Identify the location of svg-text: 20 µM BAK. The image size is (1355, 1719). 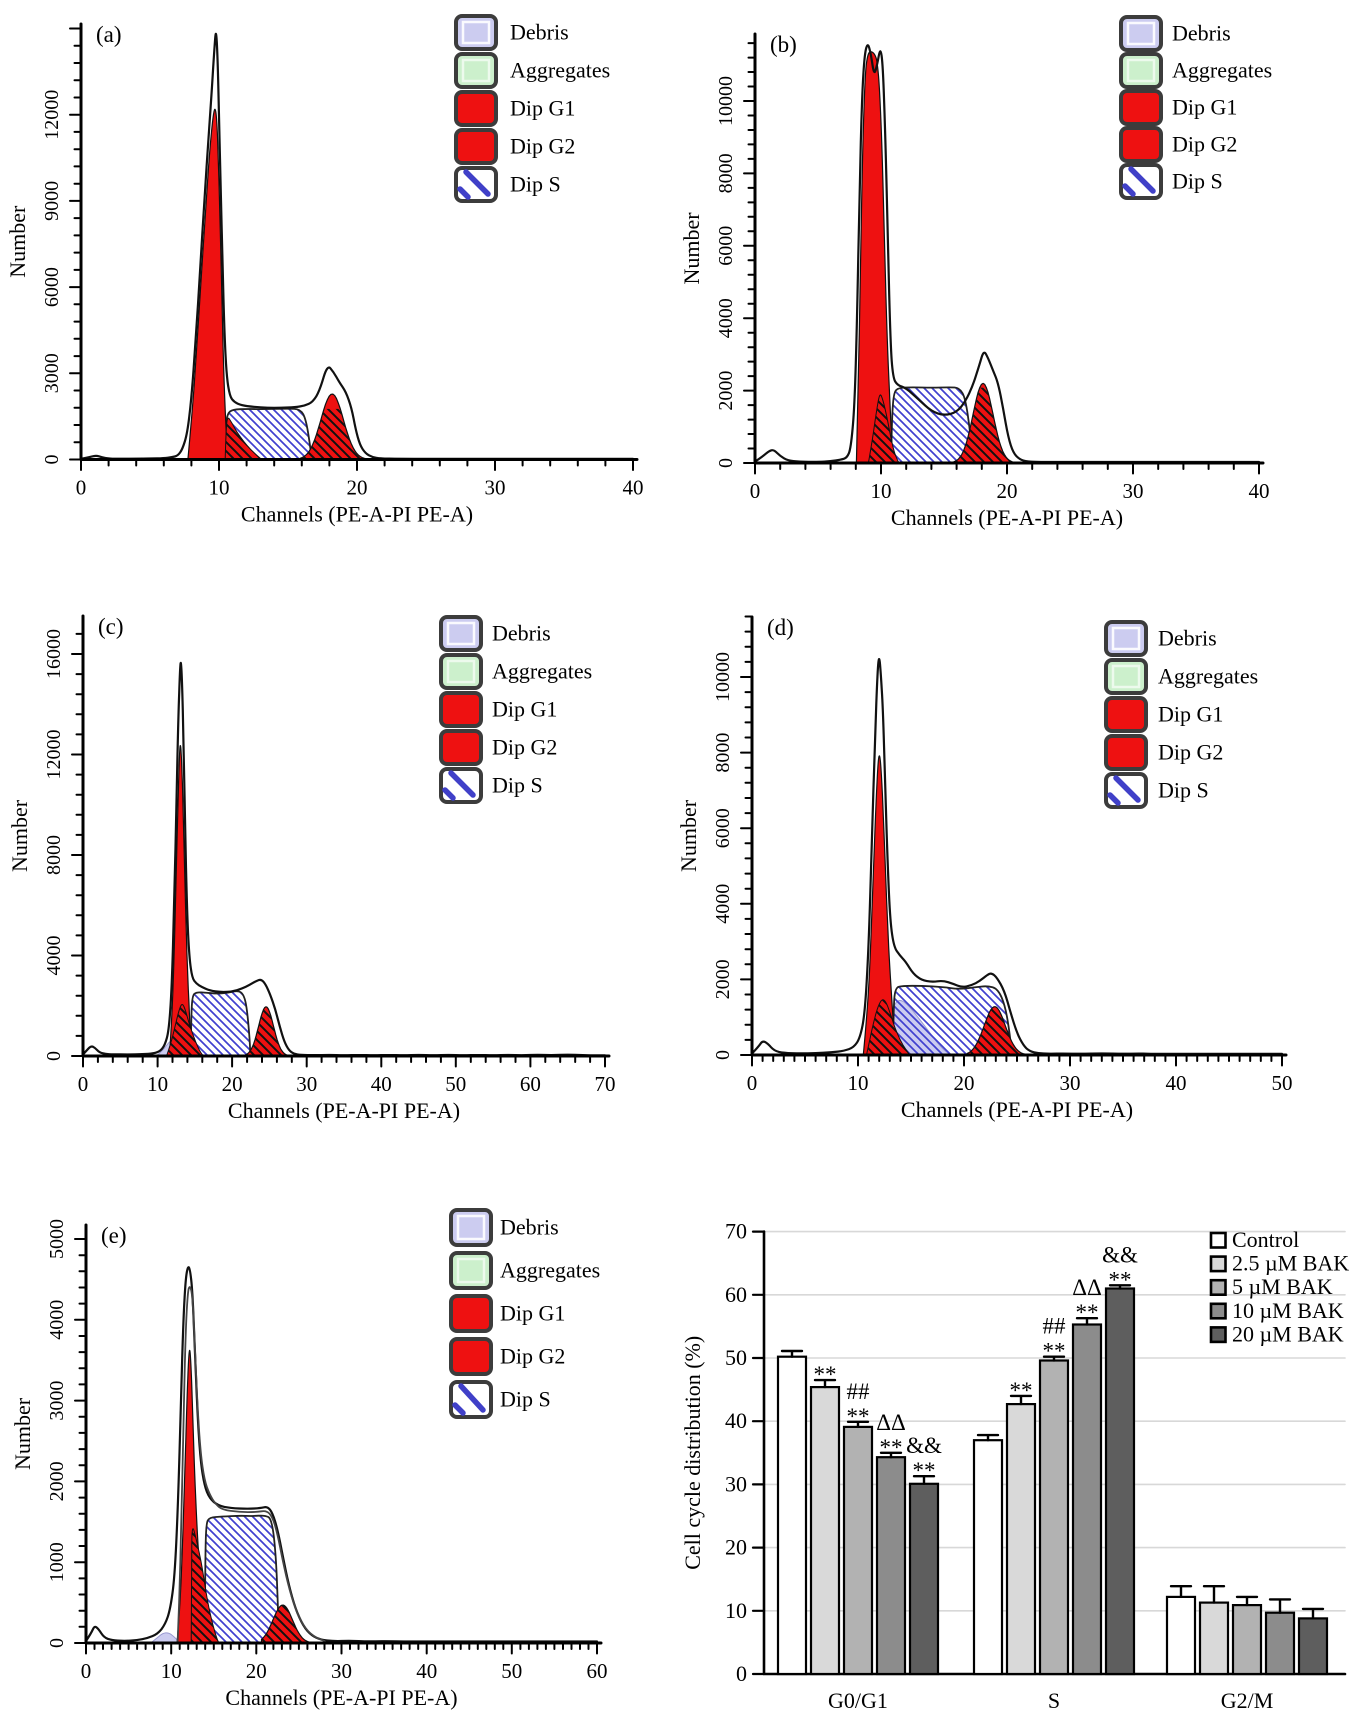
(1288, 1333).